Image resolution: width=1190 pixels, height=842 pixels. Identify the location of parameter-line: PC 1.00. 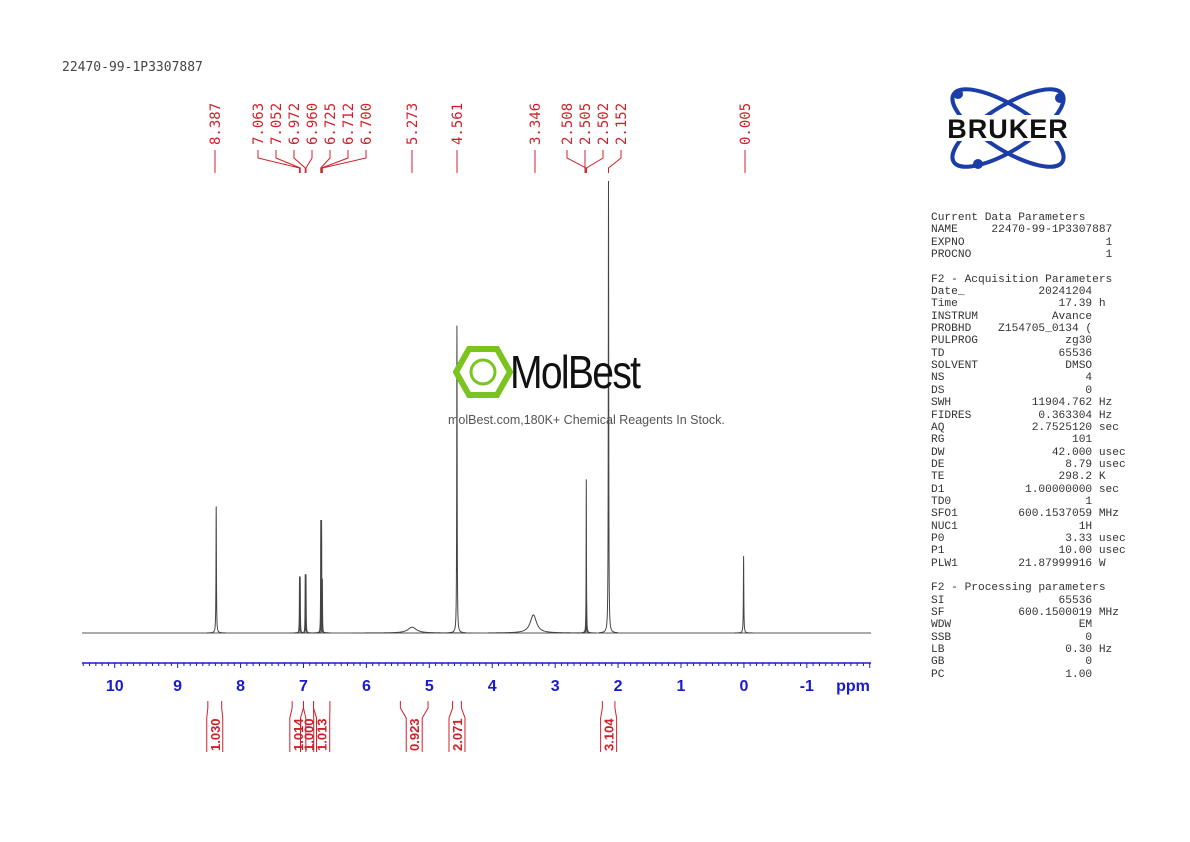
(1012, 674).